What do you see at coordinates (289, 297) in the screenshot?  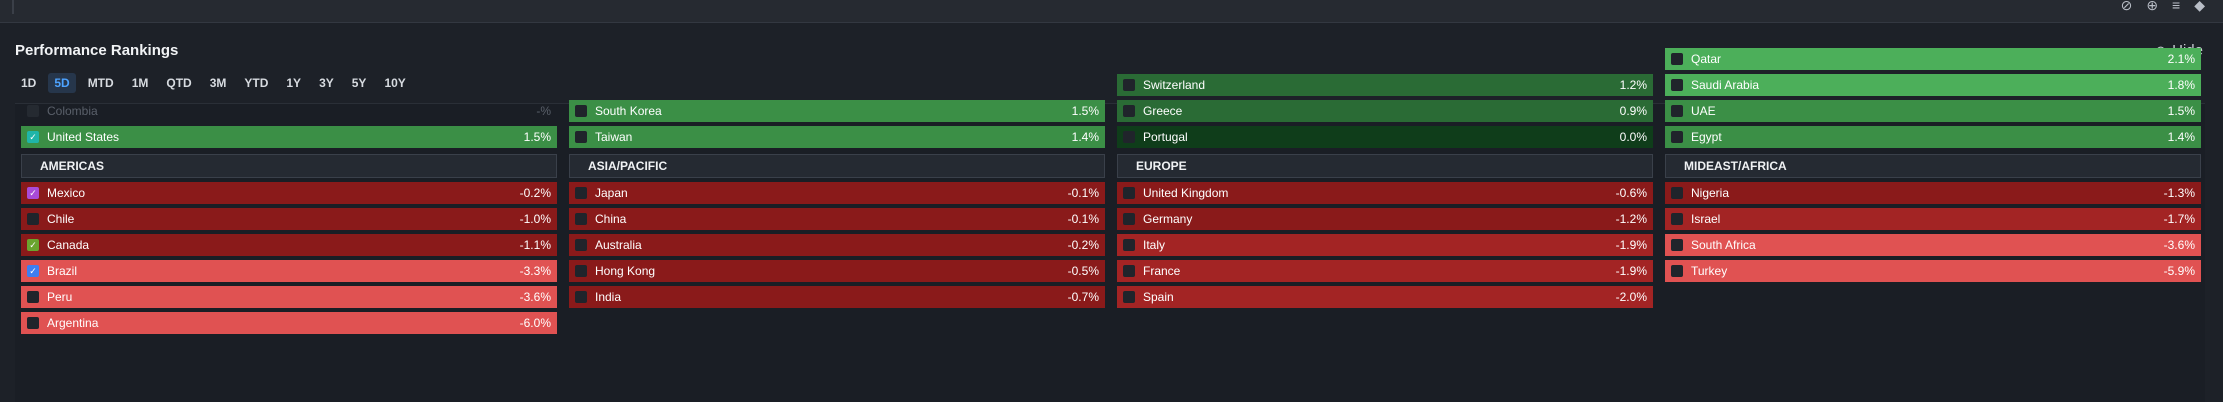 I see `country-row: Peru -3.6%` at bounding box center [289, 297].